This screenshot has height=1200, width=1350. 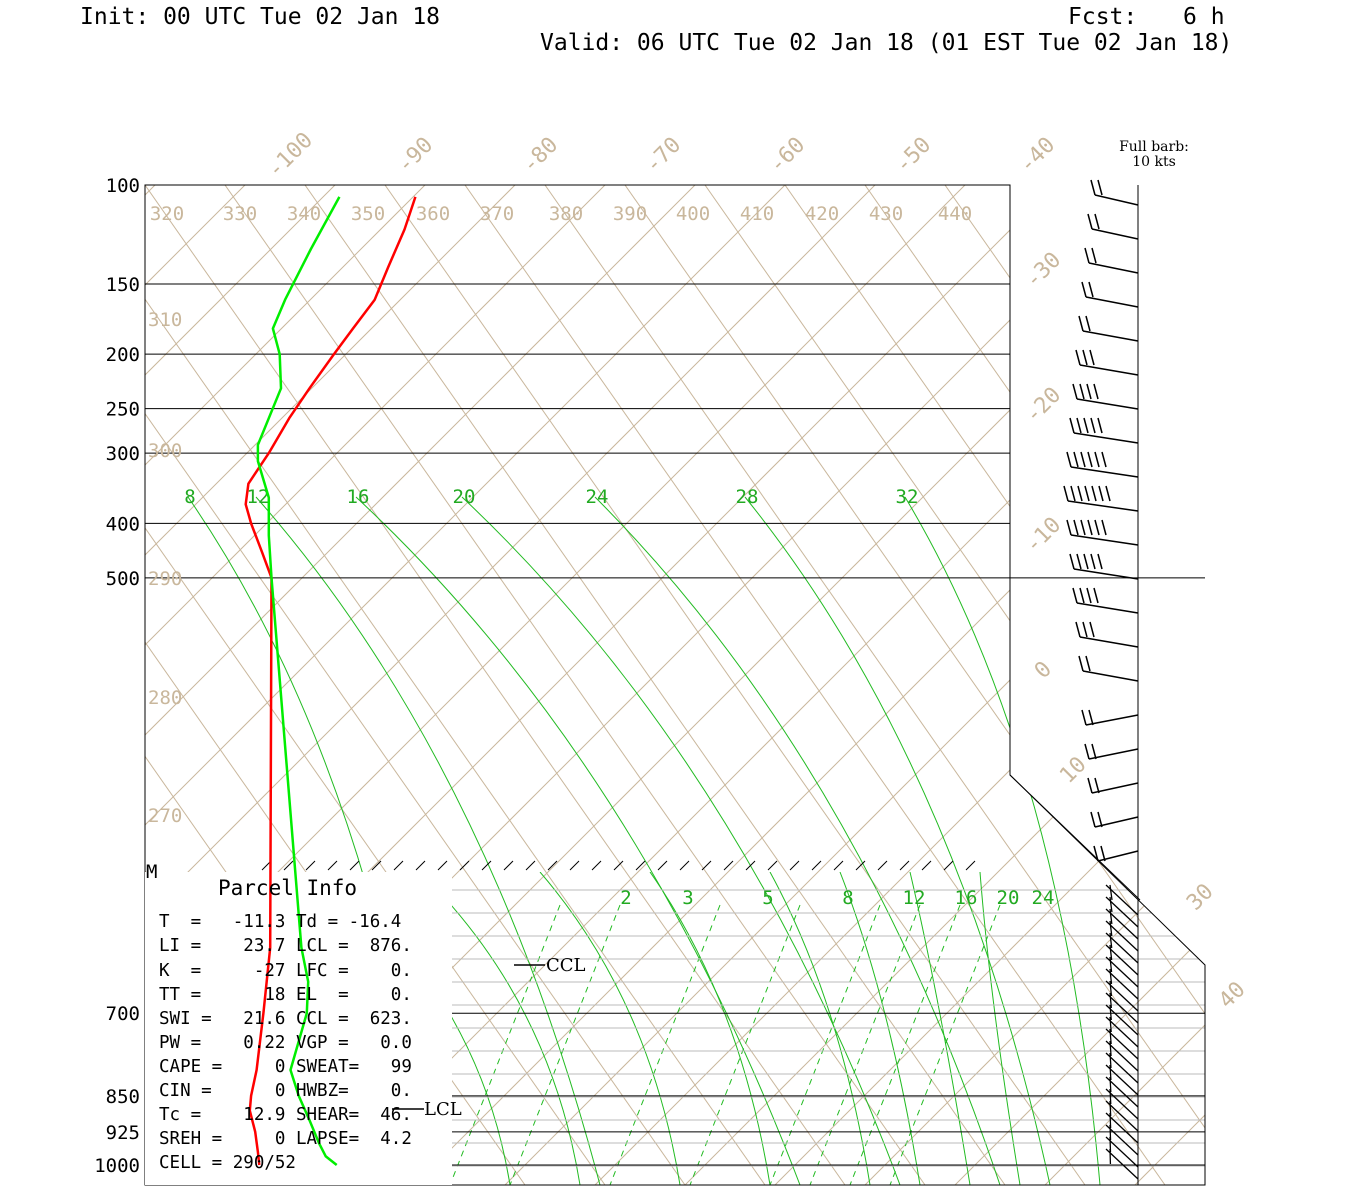 I want to click on barb-legend-line2: 10 kts, so click(x=1154, y=162).